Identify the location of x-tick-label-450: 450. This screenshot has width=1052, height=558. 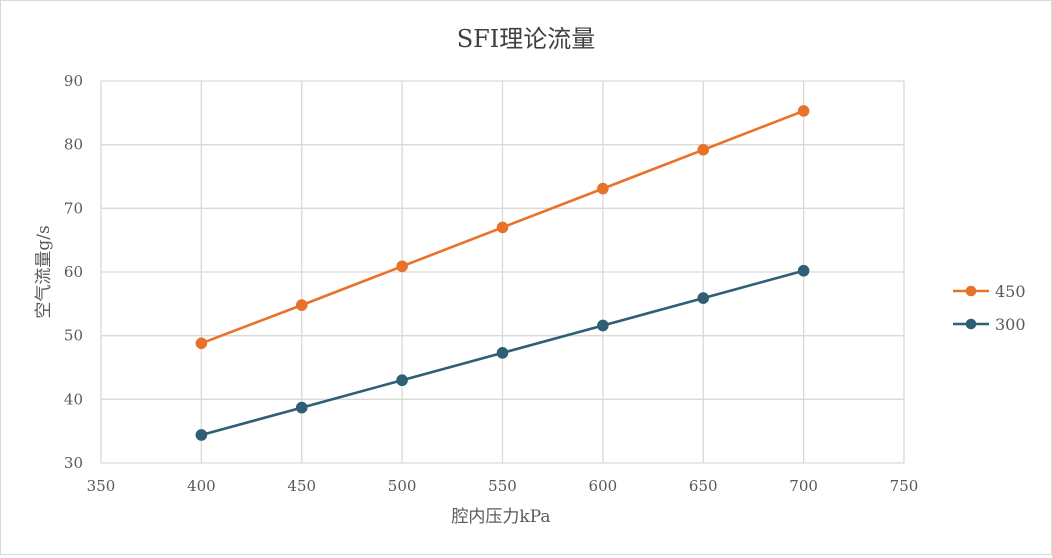
(301, 486).